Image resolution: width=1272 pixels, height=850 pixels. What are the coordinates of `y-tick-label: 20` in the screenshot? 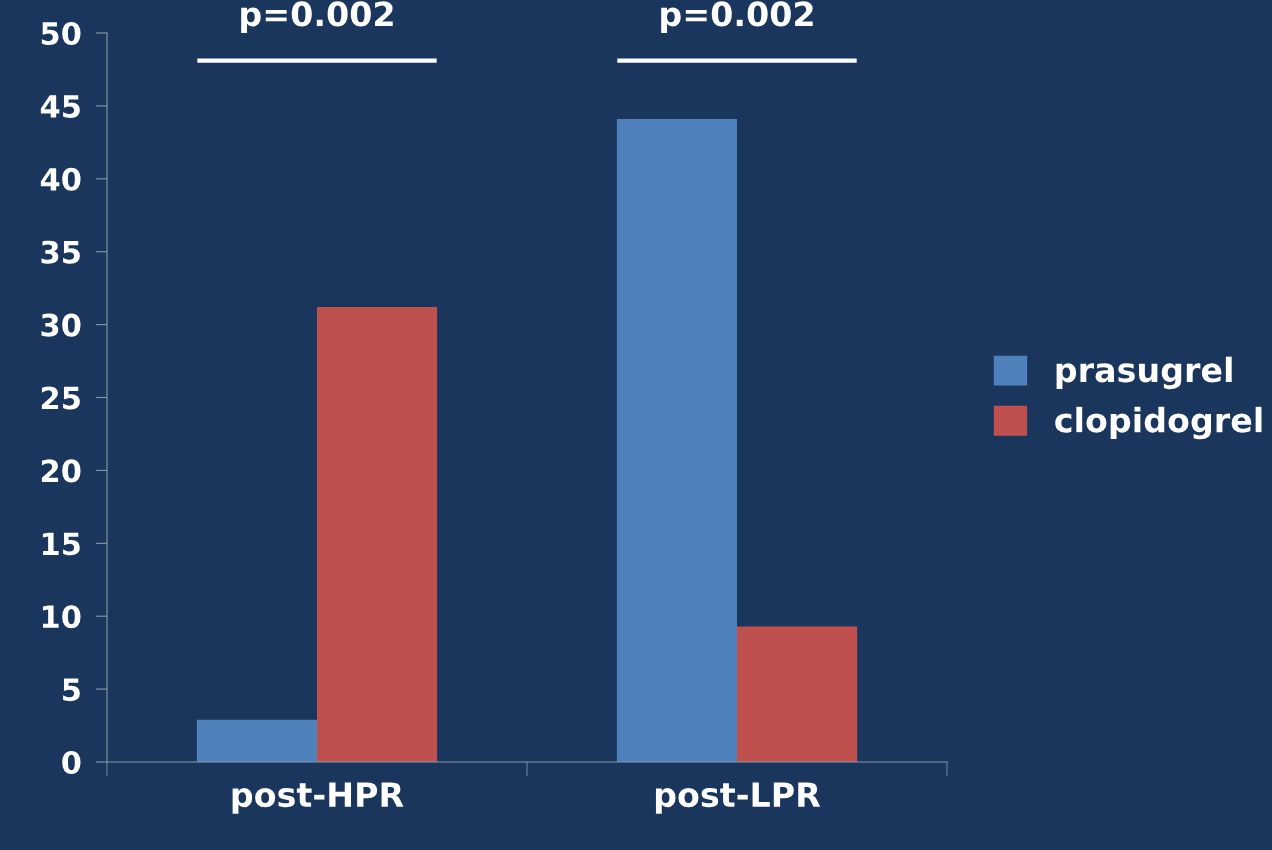 It's located at (61, 471).